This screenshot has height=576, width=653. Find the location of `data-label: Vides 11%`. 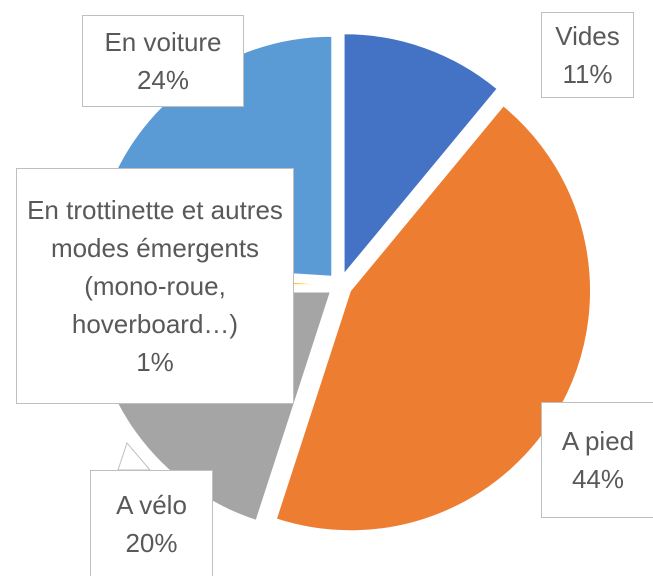

data-label: Vides 11% is located at coordinates (587, 55).